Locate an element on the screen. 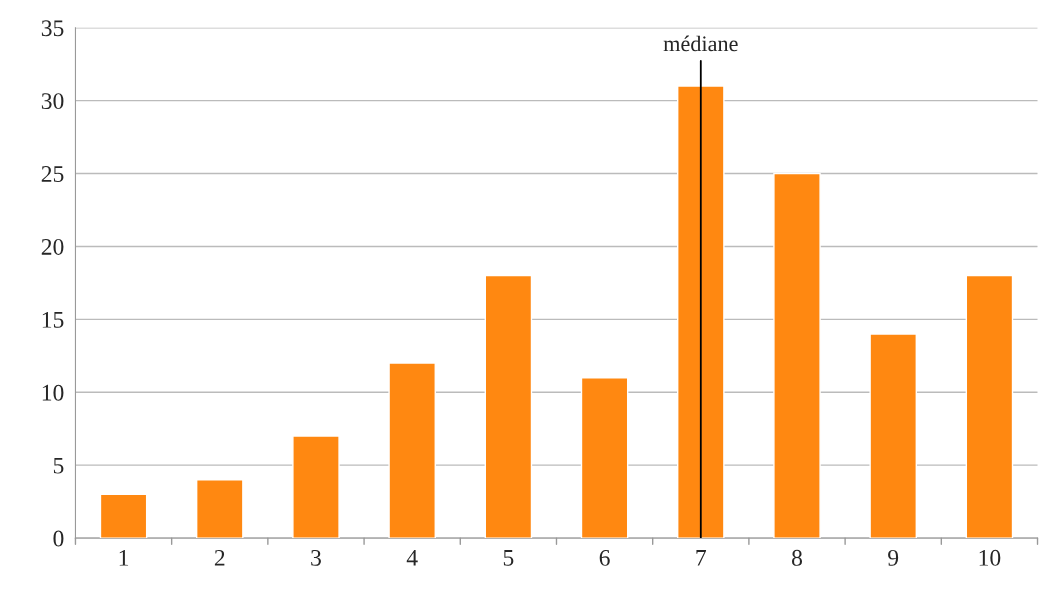 This screenshot has width=1048, height=590. y-tick-label: 0 is located at coordinates (58, 538).